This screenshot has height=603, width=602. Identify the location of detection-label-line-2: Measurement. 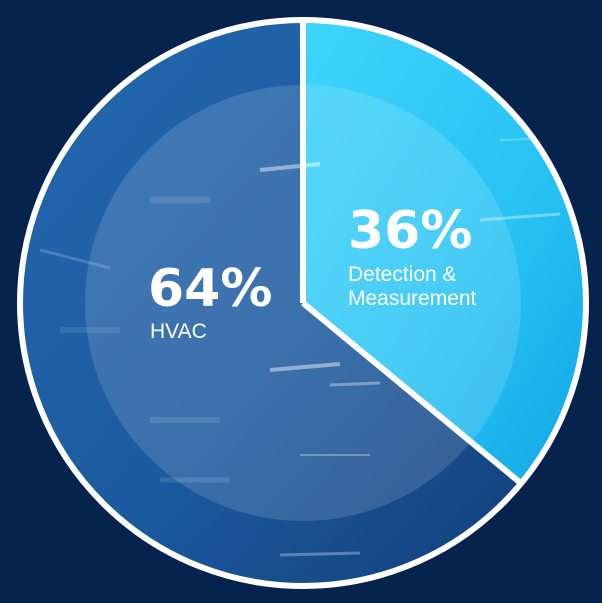
(412, 298).